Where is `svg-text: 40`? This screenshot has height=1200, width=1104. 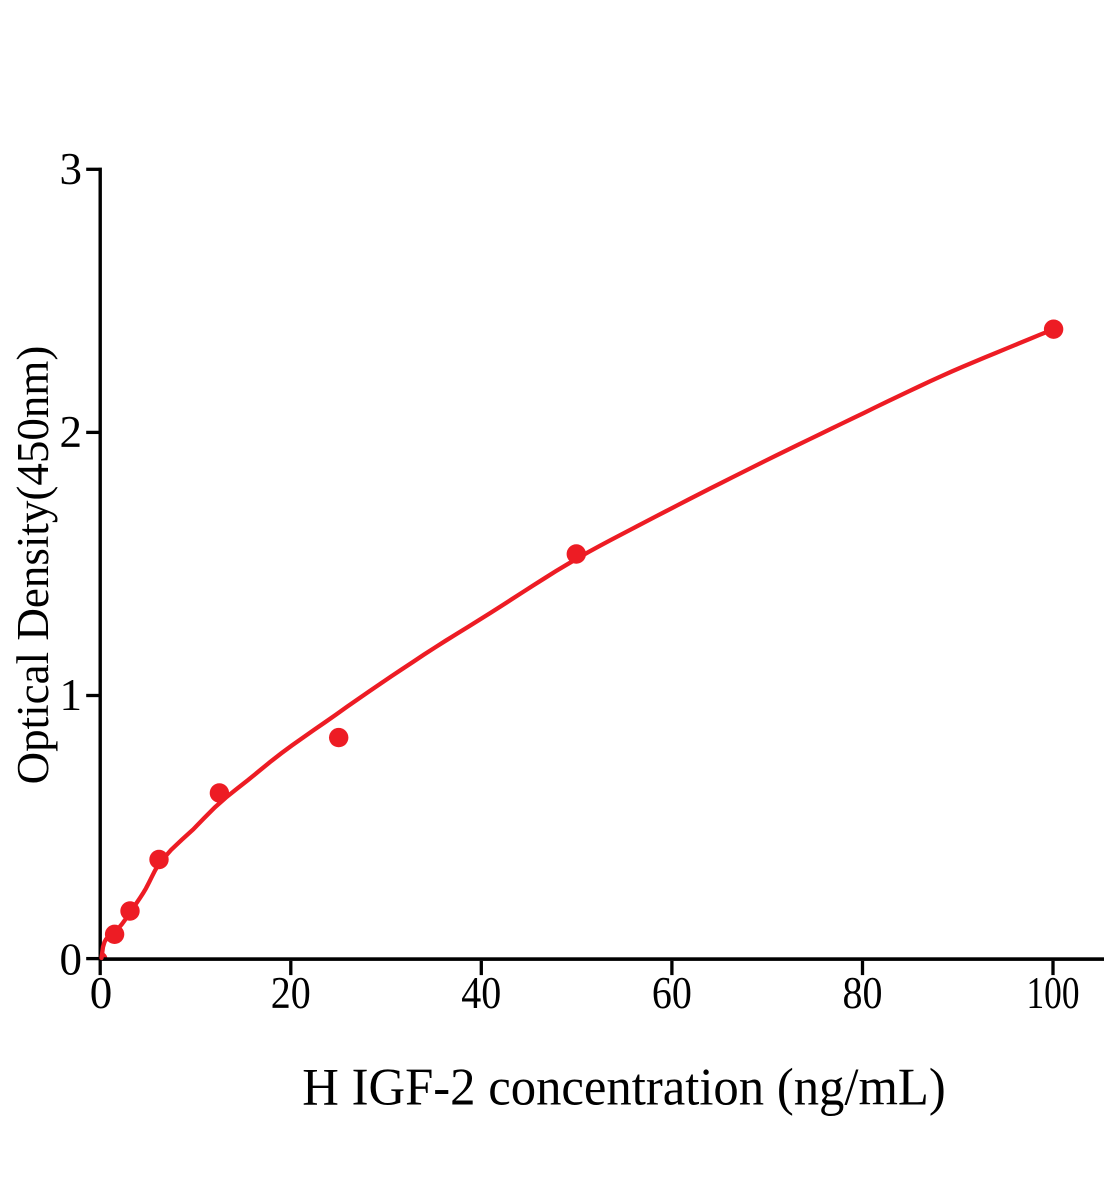 svg-text: 40 is located at coordinates (481, 993).